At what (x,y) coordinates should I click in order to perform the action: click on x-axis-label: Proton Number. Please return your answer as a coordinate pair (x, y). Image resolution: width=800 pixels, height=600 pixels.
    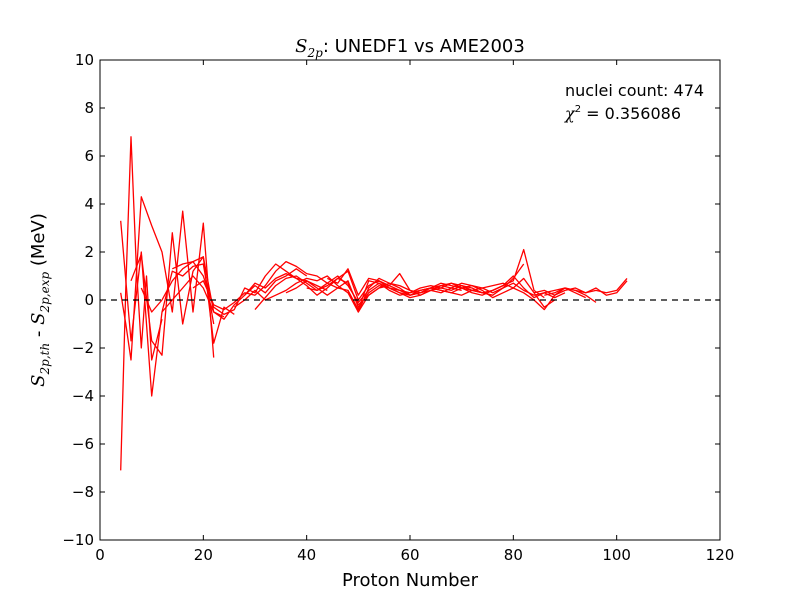
    Looking at the image, I should click on (410, 580).